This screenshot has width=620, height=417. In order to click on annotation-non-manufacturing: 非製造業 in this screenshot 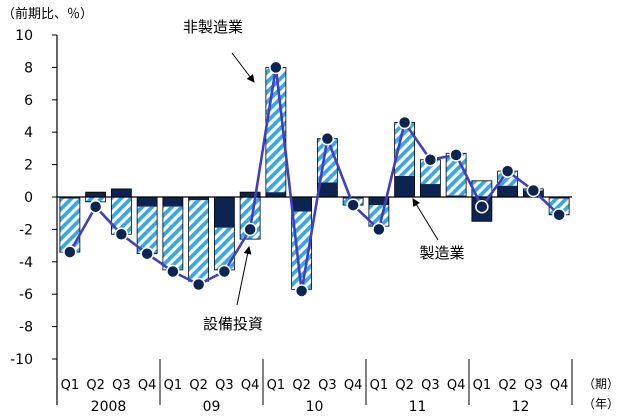, I will do `click(213, 27)`.